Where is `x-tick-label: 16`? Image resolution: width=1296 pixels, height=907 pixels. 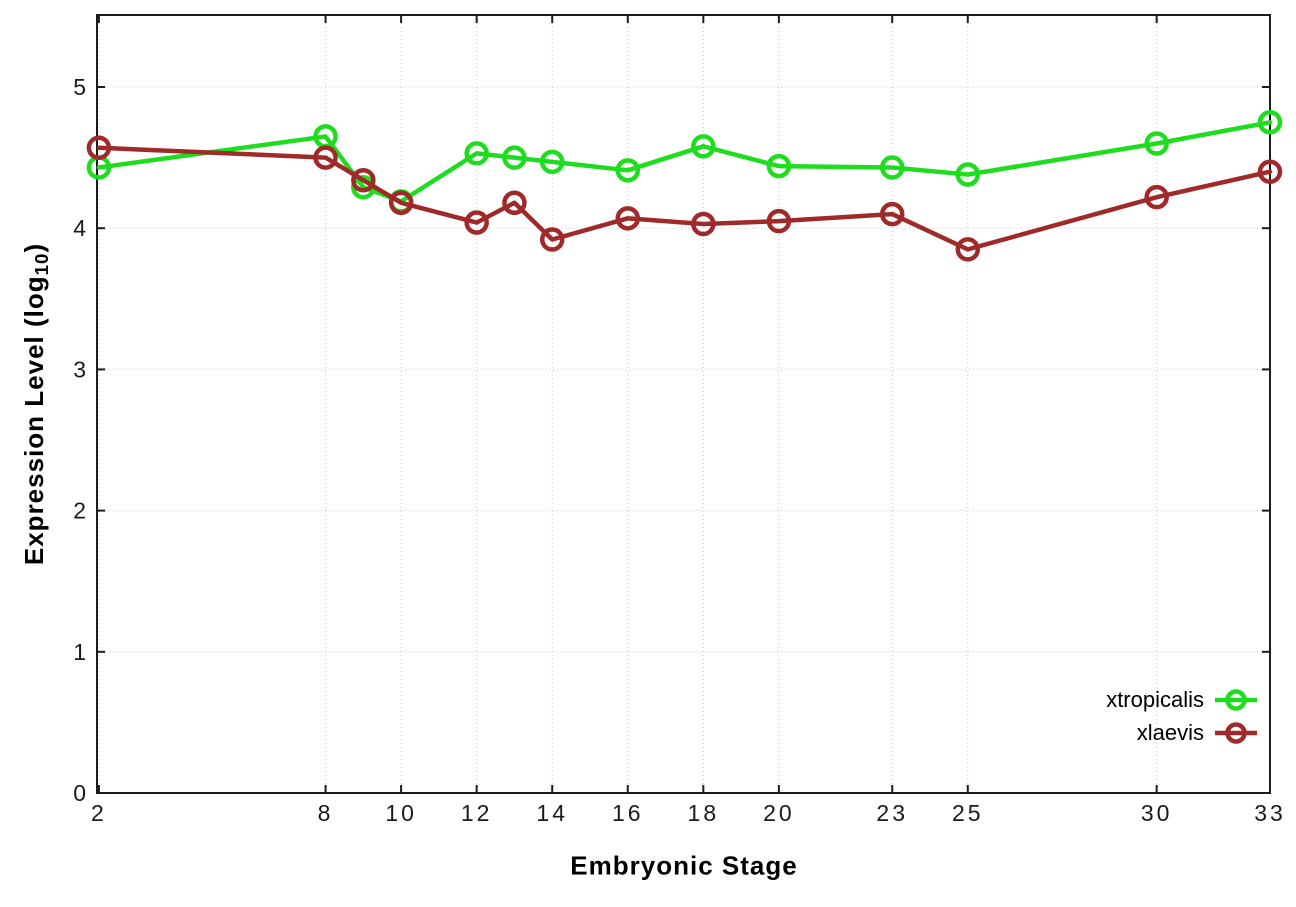
x-tick-label: 16 is located at coordinates (628, 813).